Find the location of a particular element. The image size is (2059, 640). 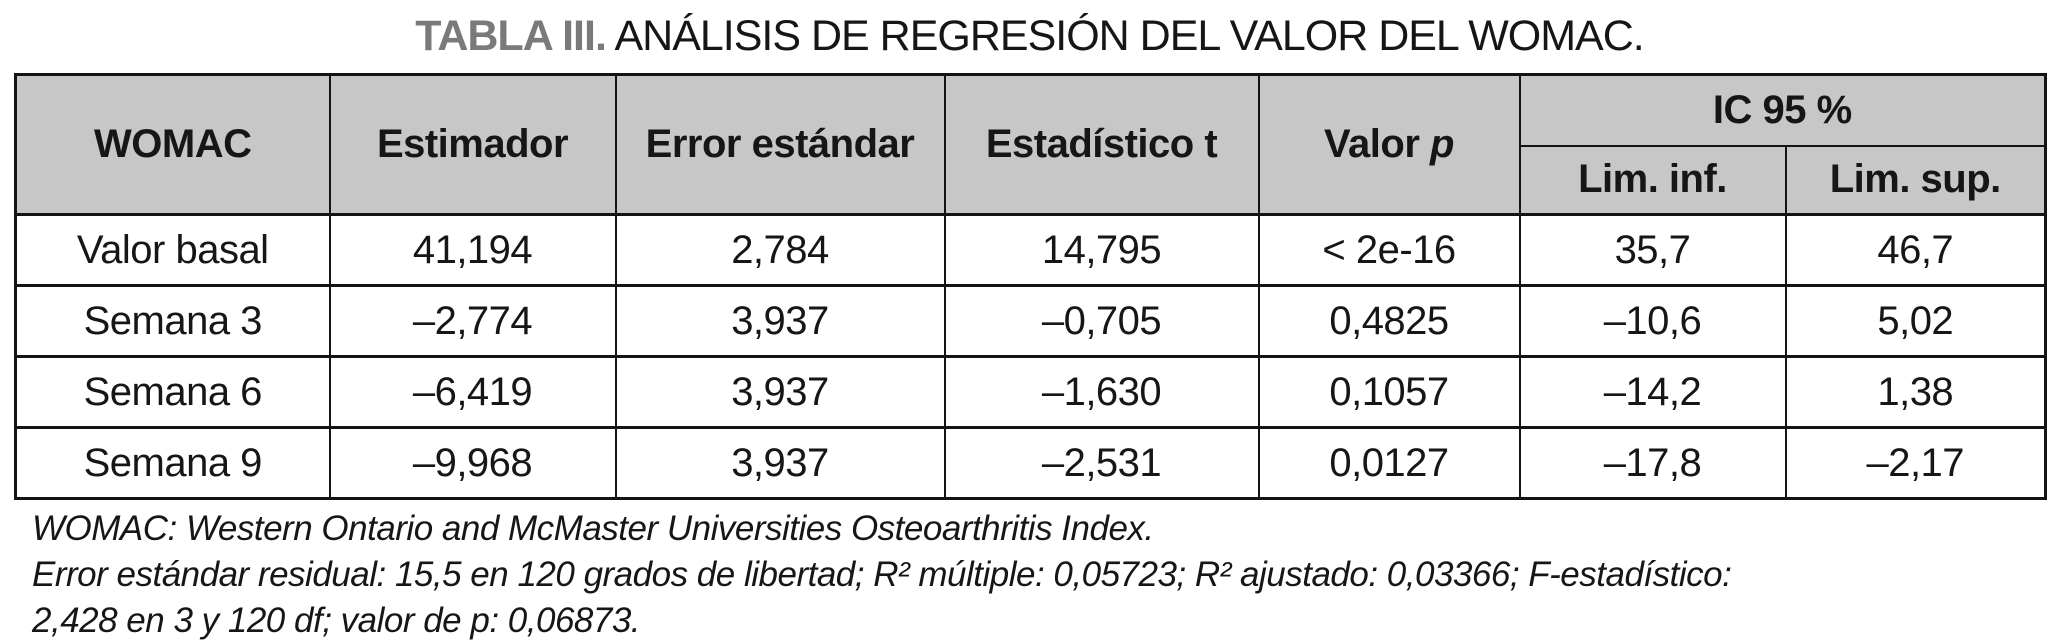

cell-womac: Semana 3 is located at coordinates (172, 321).